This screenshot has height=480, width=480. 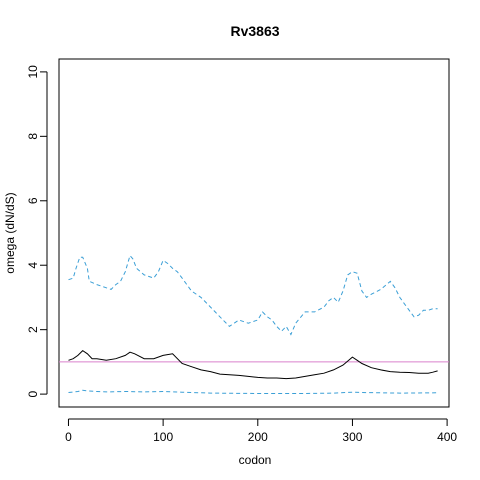 I want to click on y-tick-label: 4, so click(x=33, y=265).